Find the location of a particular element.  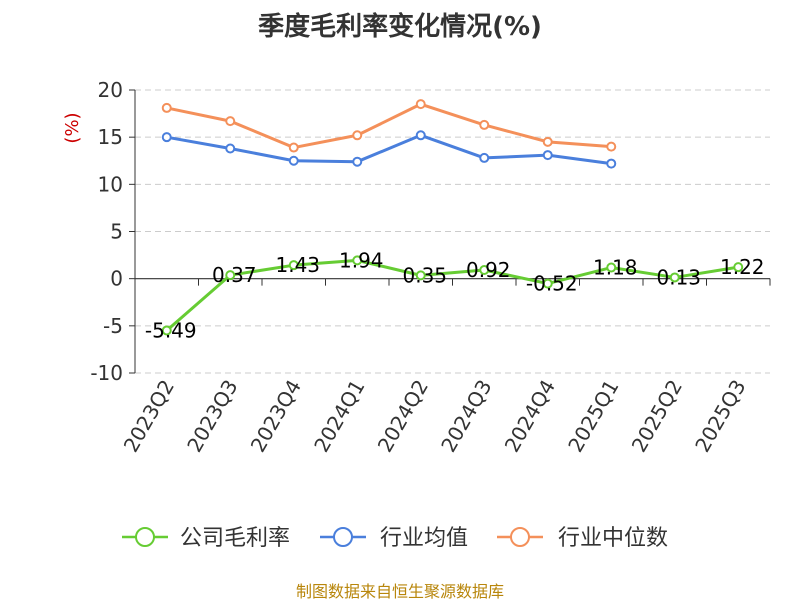

data-label: 0.35 is located at coordinates (424, 275).